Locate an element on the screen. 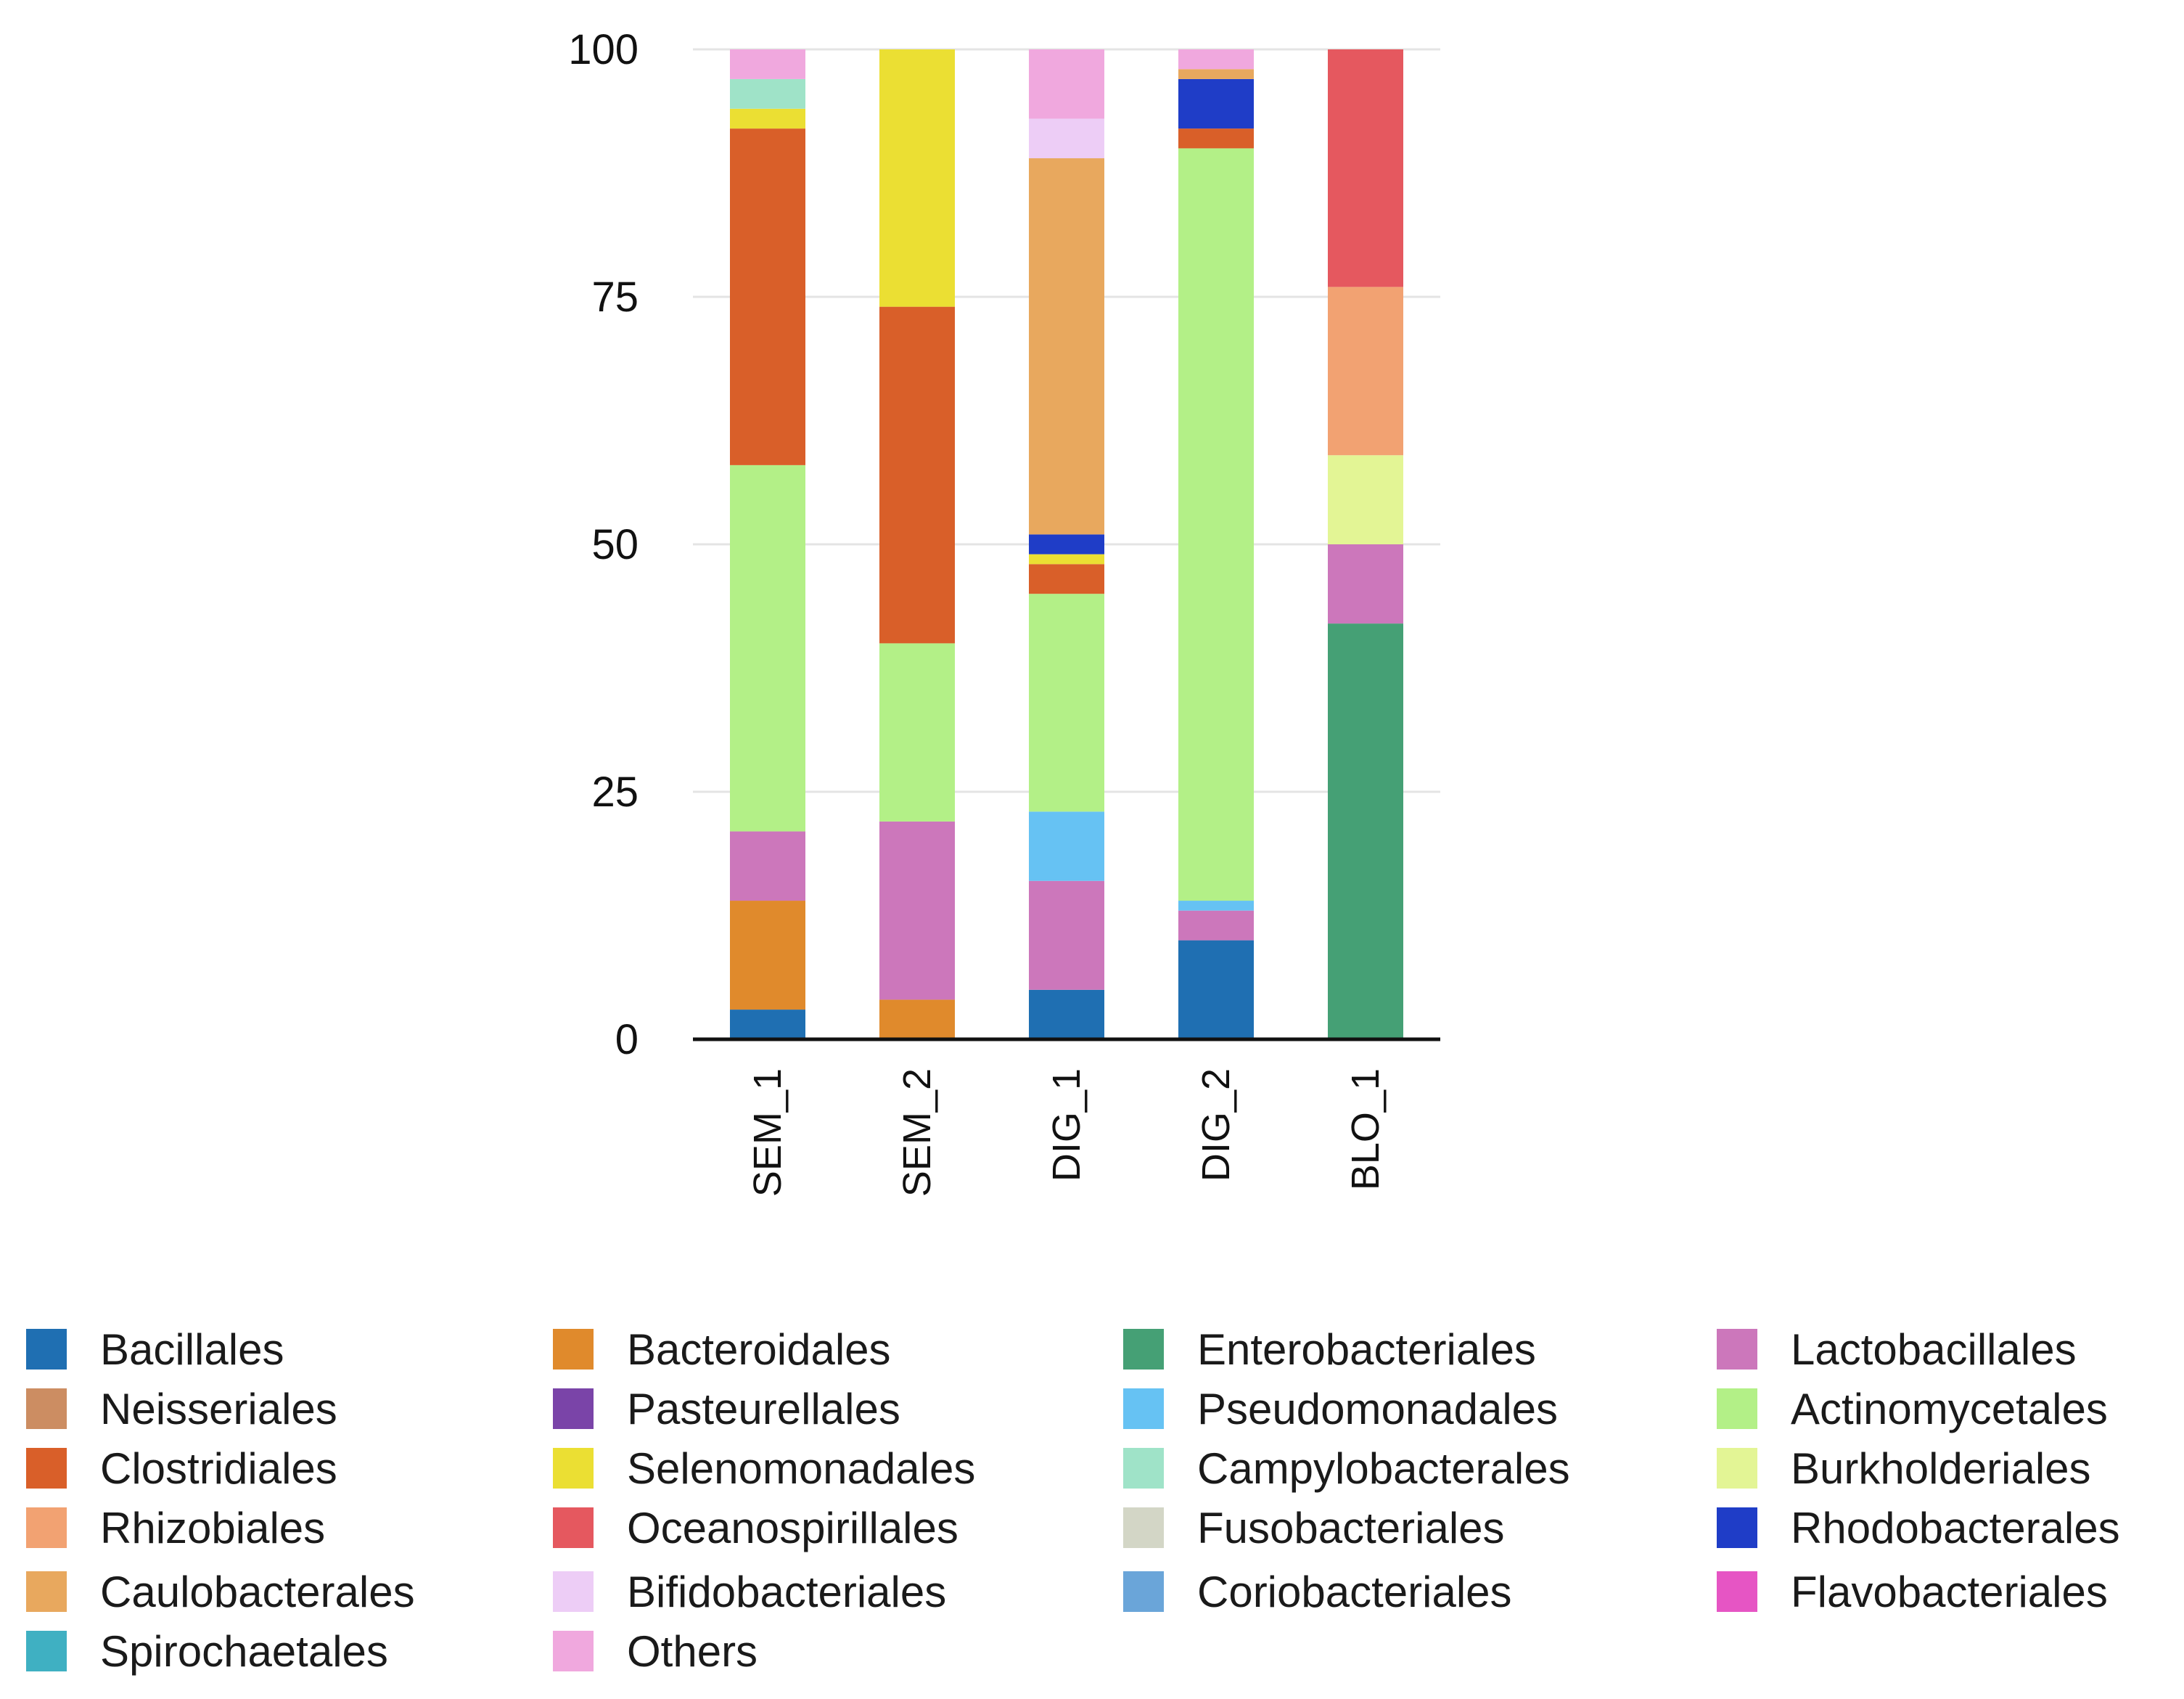  bar-segment-sem-1-bacillales is located at coordinates (767, 1024).